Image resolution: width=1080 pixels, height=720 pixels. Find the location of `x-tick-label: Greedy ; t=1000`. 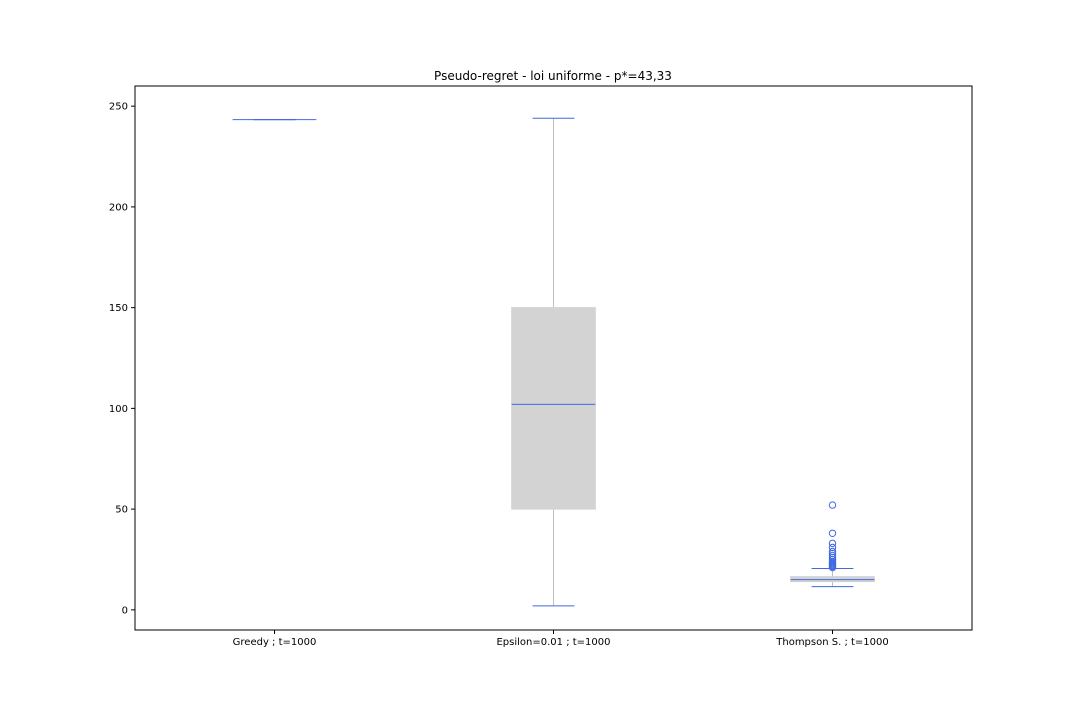

x-tick-label: Greedy ; t=1000 is located at coordinates (275, 642).